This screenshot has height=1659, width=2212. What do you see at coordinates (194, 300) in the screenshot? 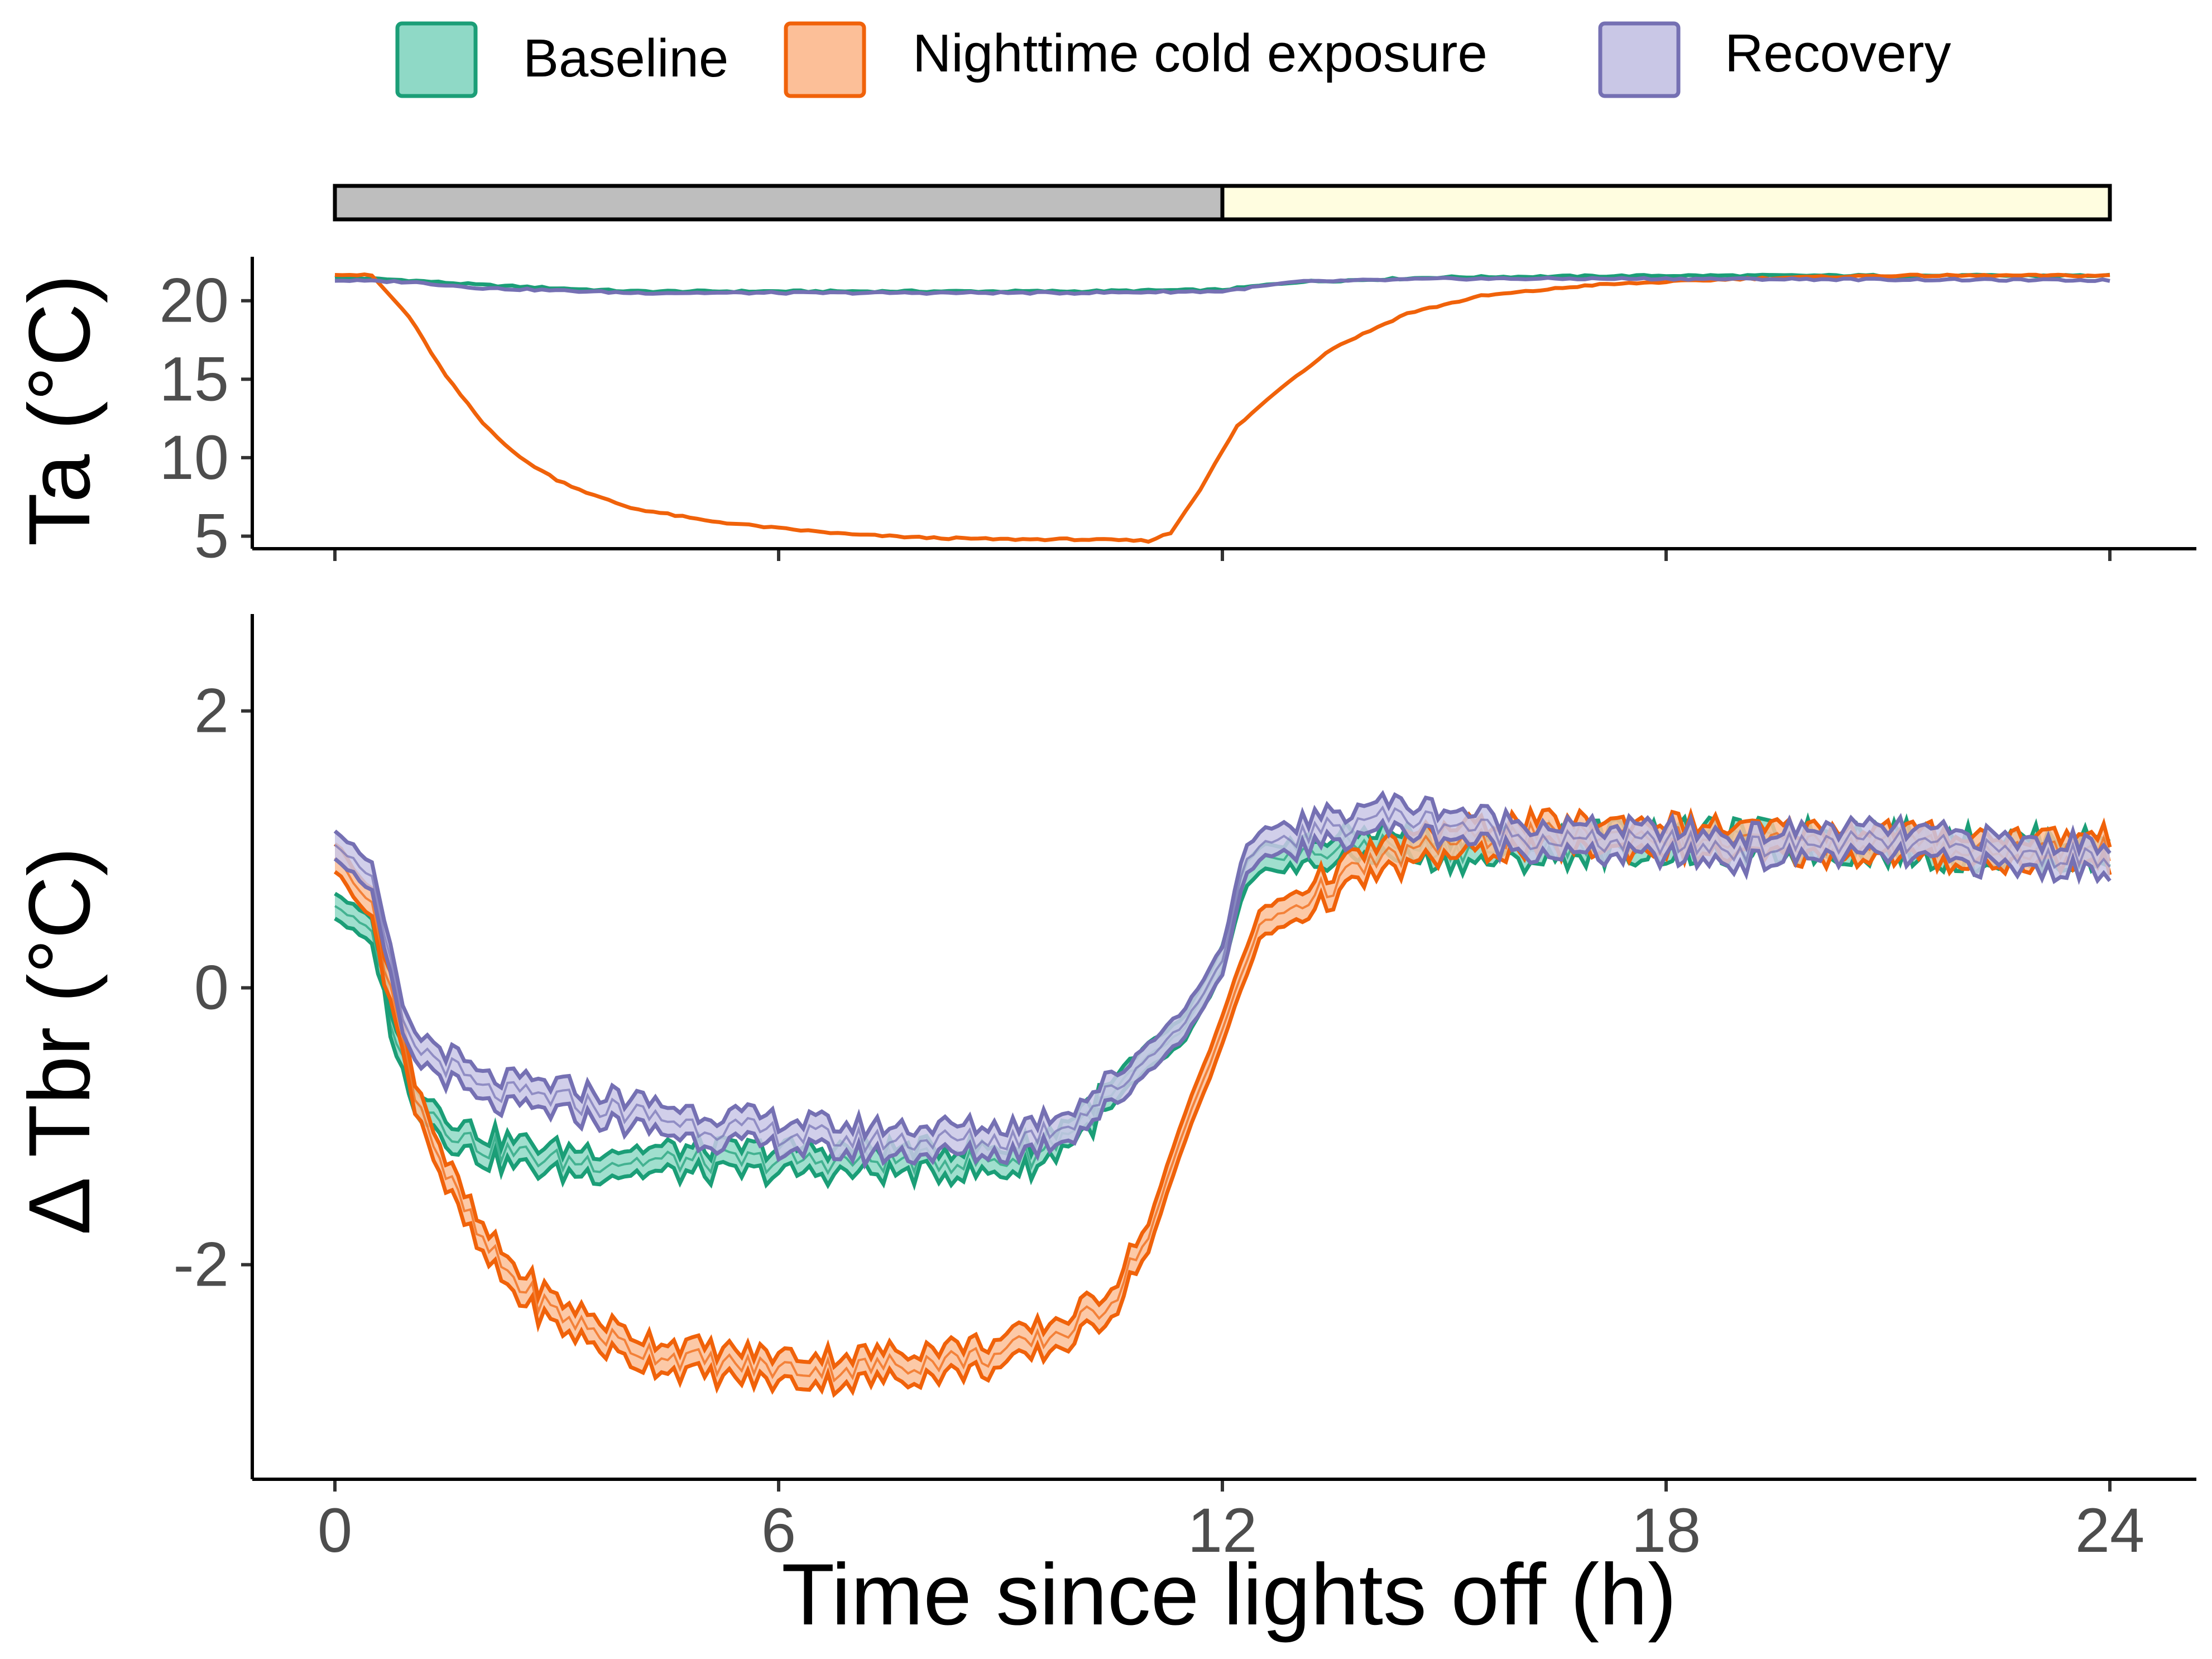
I see `ta-y-tick-label-20: 20` at bounding box center [194, 300].